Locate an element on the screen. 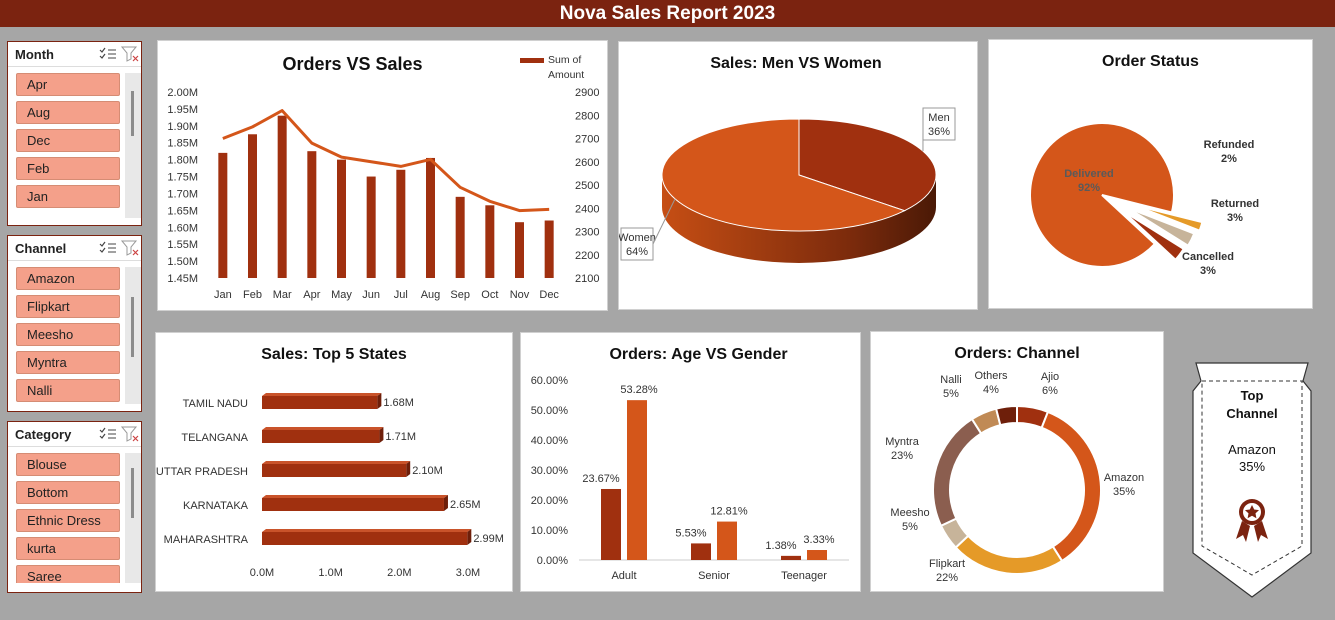 This screenshot has width=1335, height=620. data-label-name: Myntra is located at coordinates (902, 442).